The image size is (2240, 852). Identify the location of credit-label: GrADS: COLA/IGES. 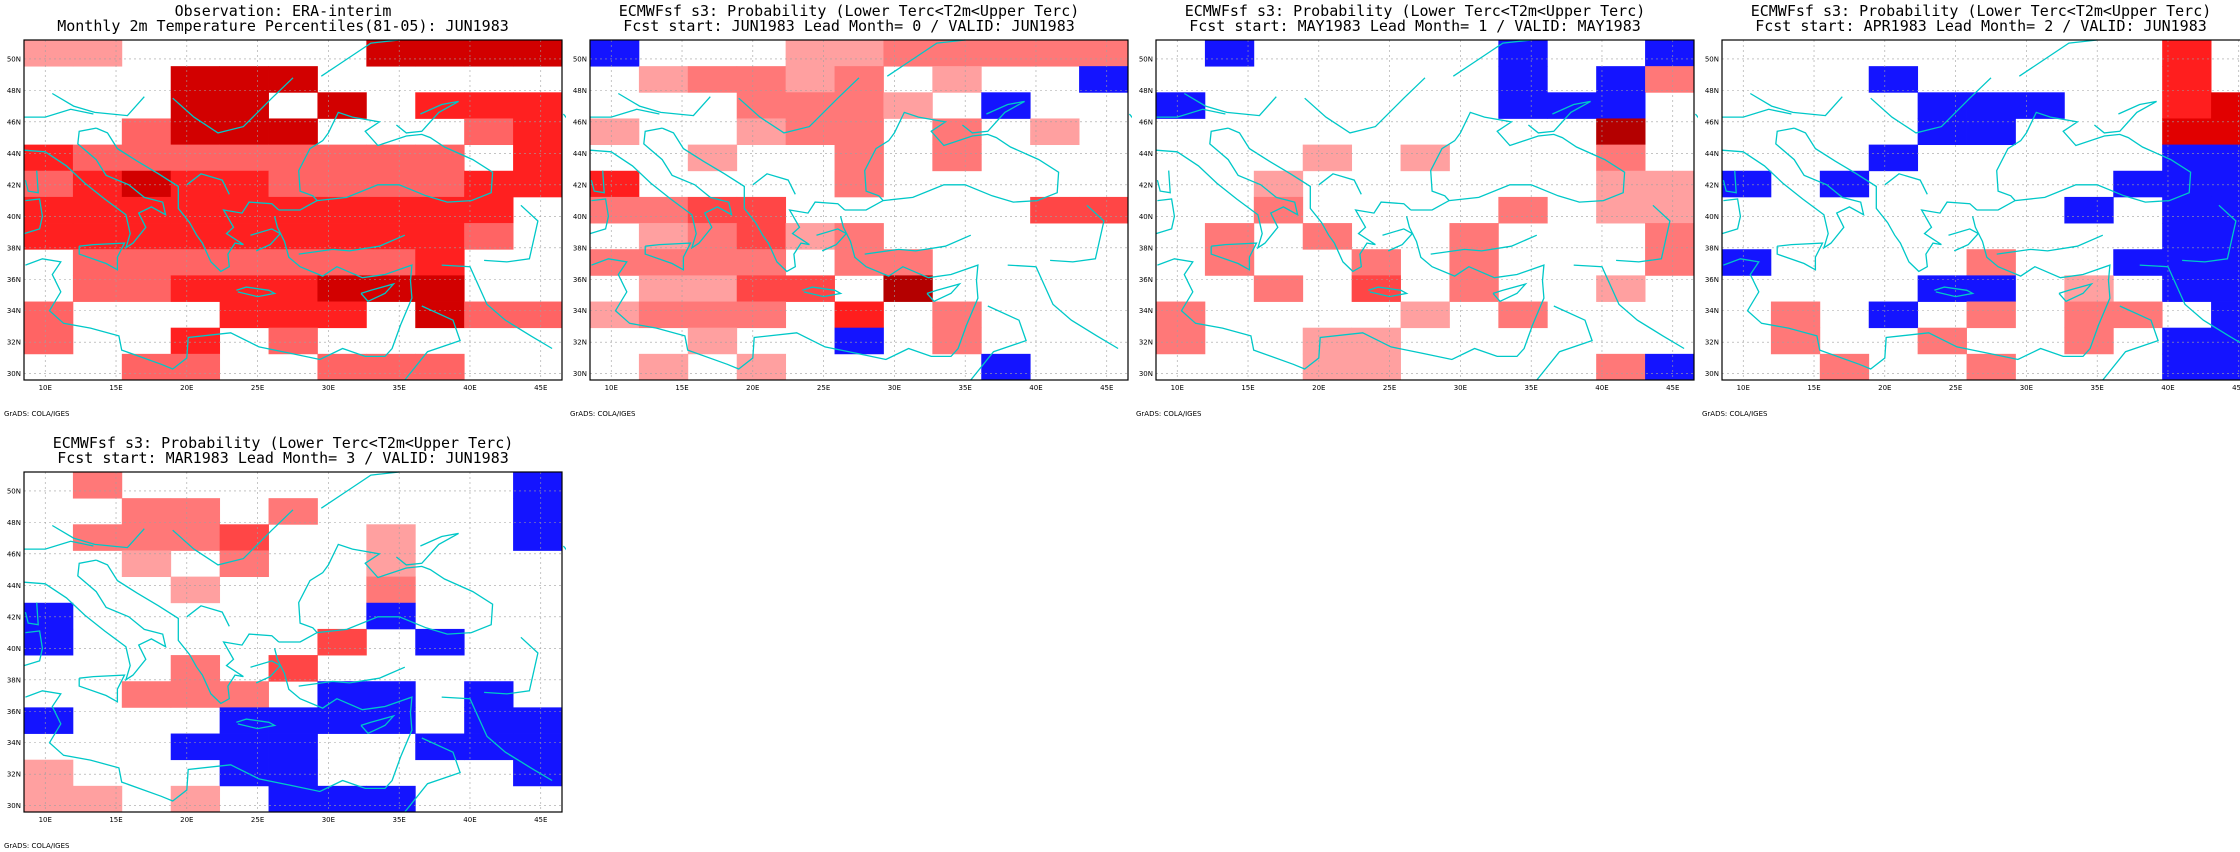
(603, 414).